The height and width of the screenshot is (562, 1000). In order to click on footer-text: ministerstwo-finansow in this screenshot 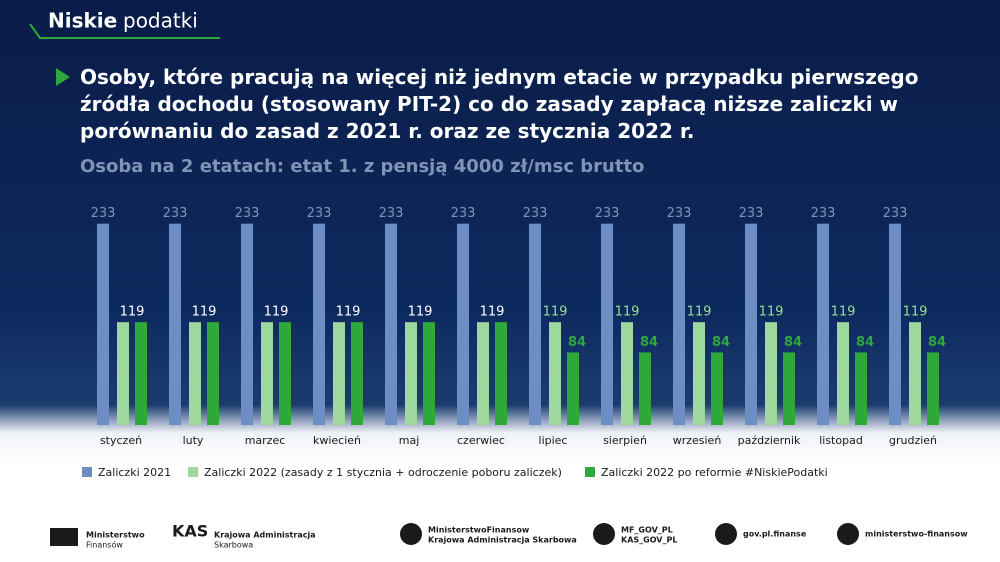, I will do `click(916, 534)`.